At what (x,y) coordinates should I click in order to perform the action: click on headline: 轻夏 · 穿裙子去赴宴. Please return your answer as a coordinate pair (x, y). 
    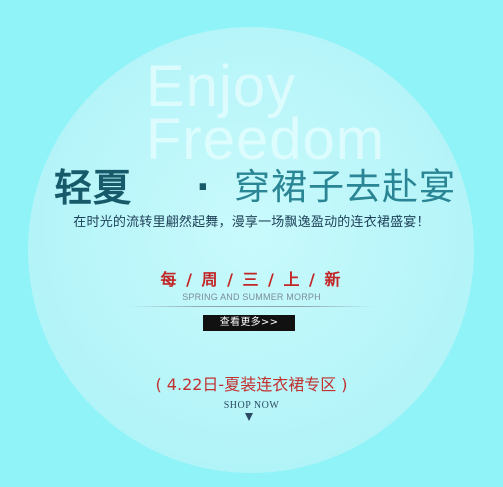
    Looking at the image, I should click on (255, 188).